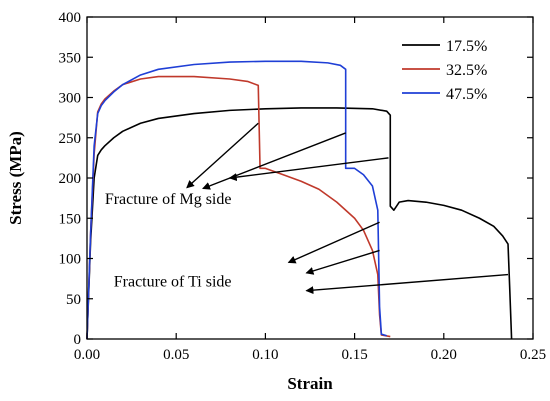  Describe the element at coordinates (78, 340) in the screenshot. I see `y-tick-label: 0` at that location.